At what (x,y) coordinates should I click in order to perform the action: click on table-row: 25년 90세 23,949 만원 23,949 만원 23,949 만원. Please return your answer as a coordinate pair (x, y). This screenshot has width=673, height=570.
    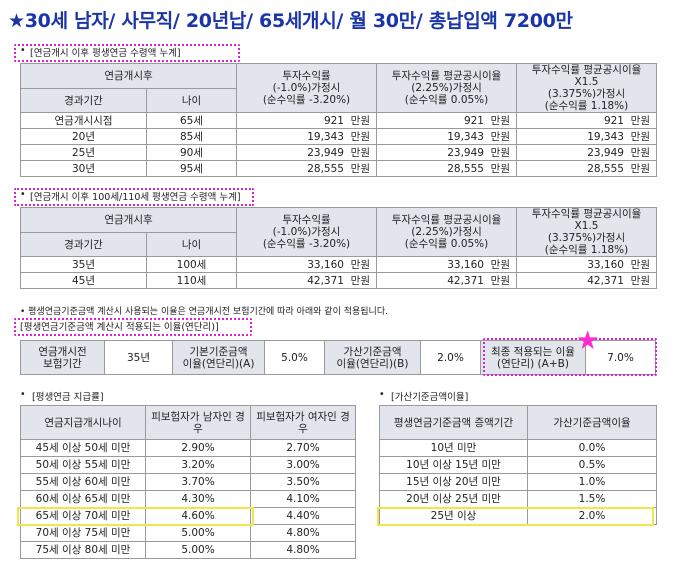
    Looking at the image, I should click on (338, 152).